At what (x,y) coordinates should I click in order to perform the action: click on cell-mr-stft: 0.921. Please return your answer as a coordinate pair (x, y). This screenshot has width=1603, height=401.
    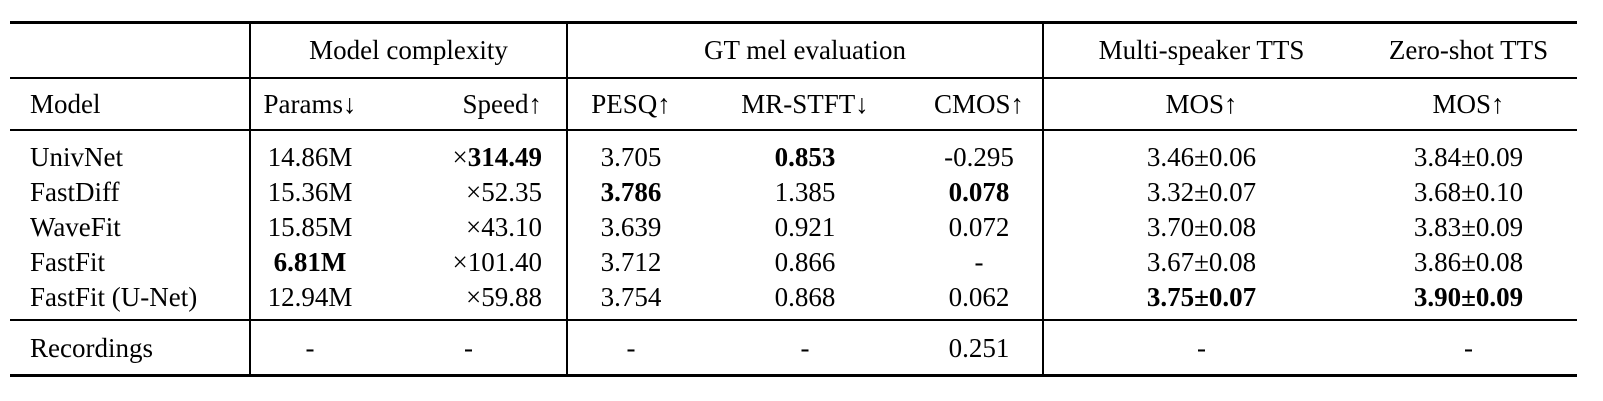
    Looking at the image, I should click on (805, 227).